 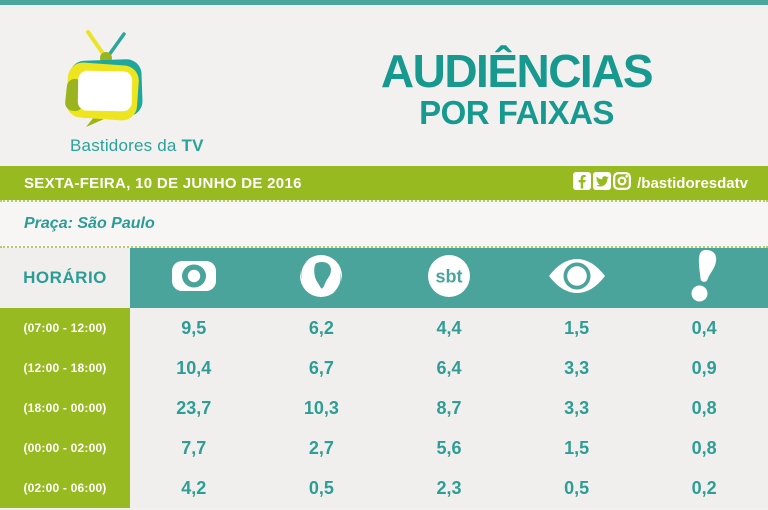 What do you see at coordinates (704, 487) in the screenshot?
I see `rating-redetv: 0,2` at bounding box center [704, 487].